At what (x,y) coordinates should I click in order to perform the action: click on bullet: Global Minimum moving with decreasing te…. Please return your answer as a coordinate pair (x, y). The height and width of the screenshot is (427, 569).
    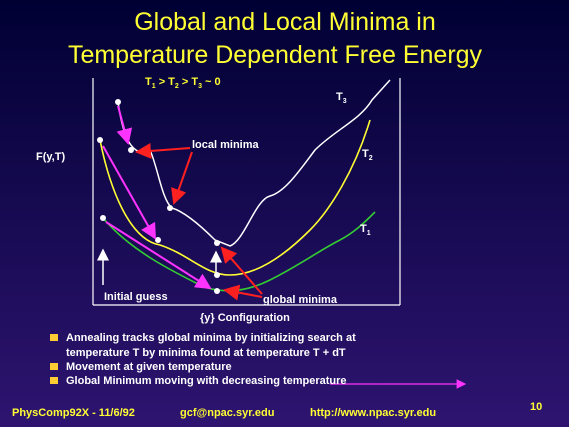
    Looking at the image, I should click on (206, 381).